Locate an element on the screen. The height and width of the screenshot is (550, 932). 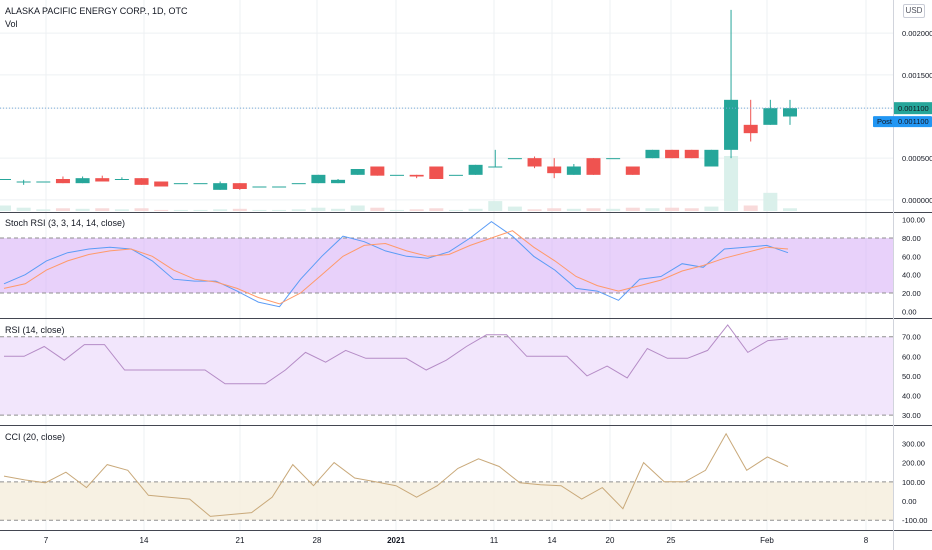
volume-label: Vol is located at coordinates (11, 24).